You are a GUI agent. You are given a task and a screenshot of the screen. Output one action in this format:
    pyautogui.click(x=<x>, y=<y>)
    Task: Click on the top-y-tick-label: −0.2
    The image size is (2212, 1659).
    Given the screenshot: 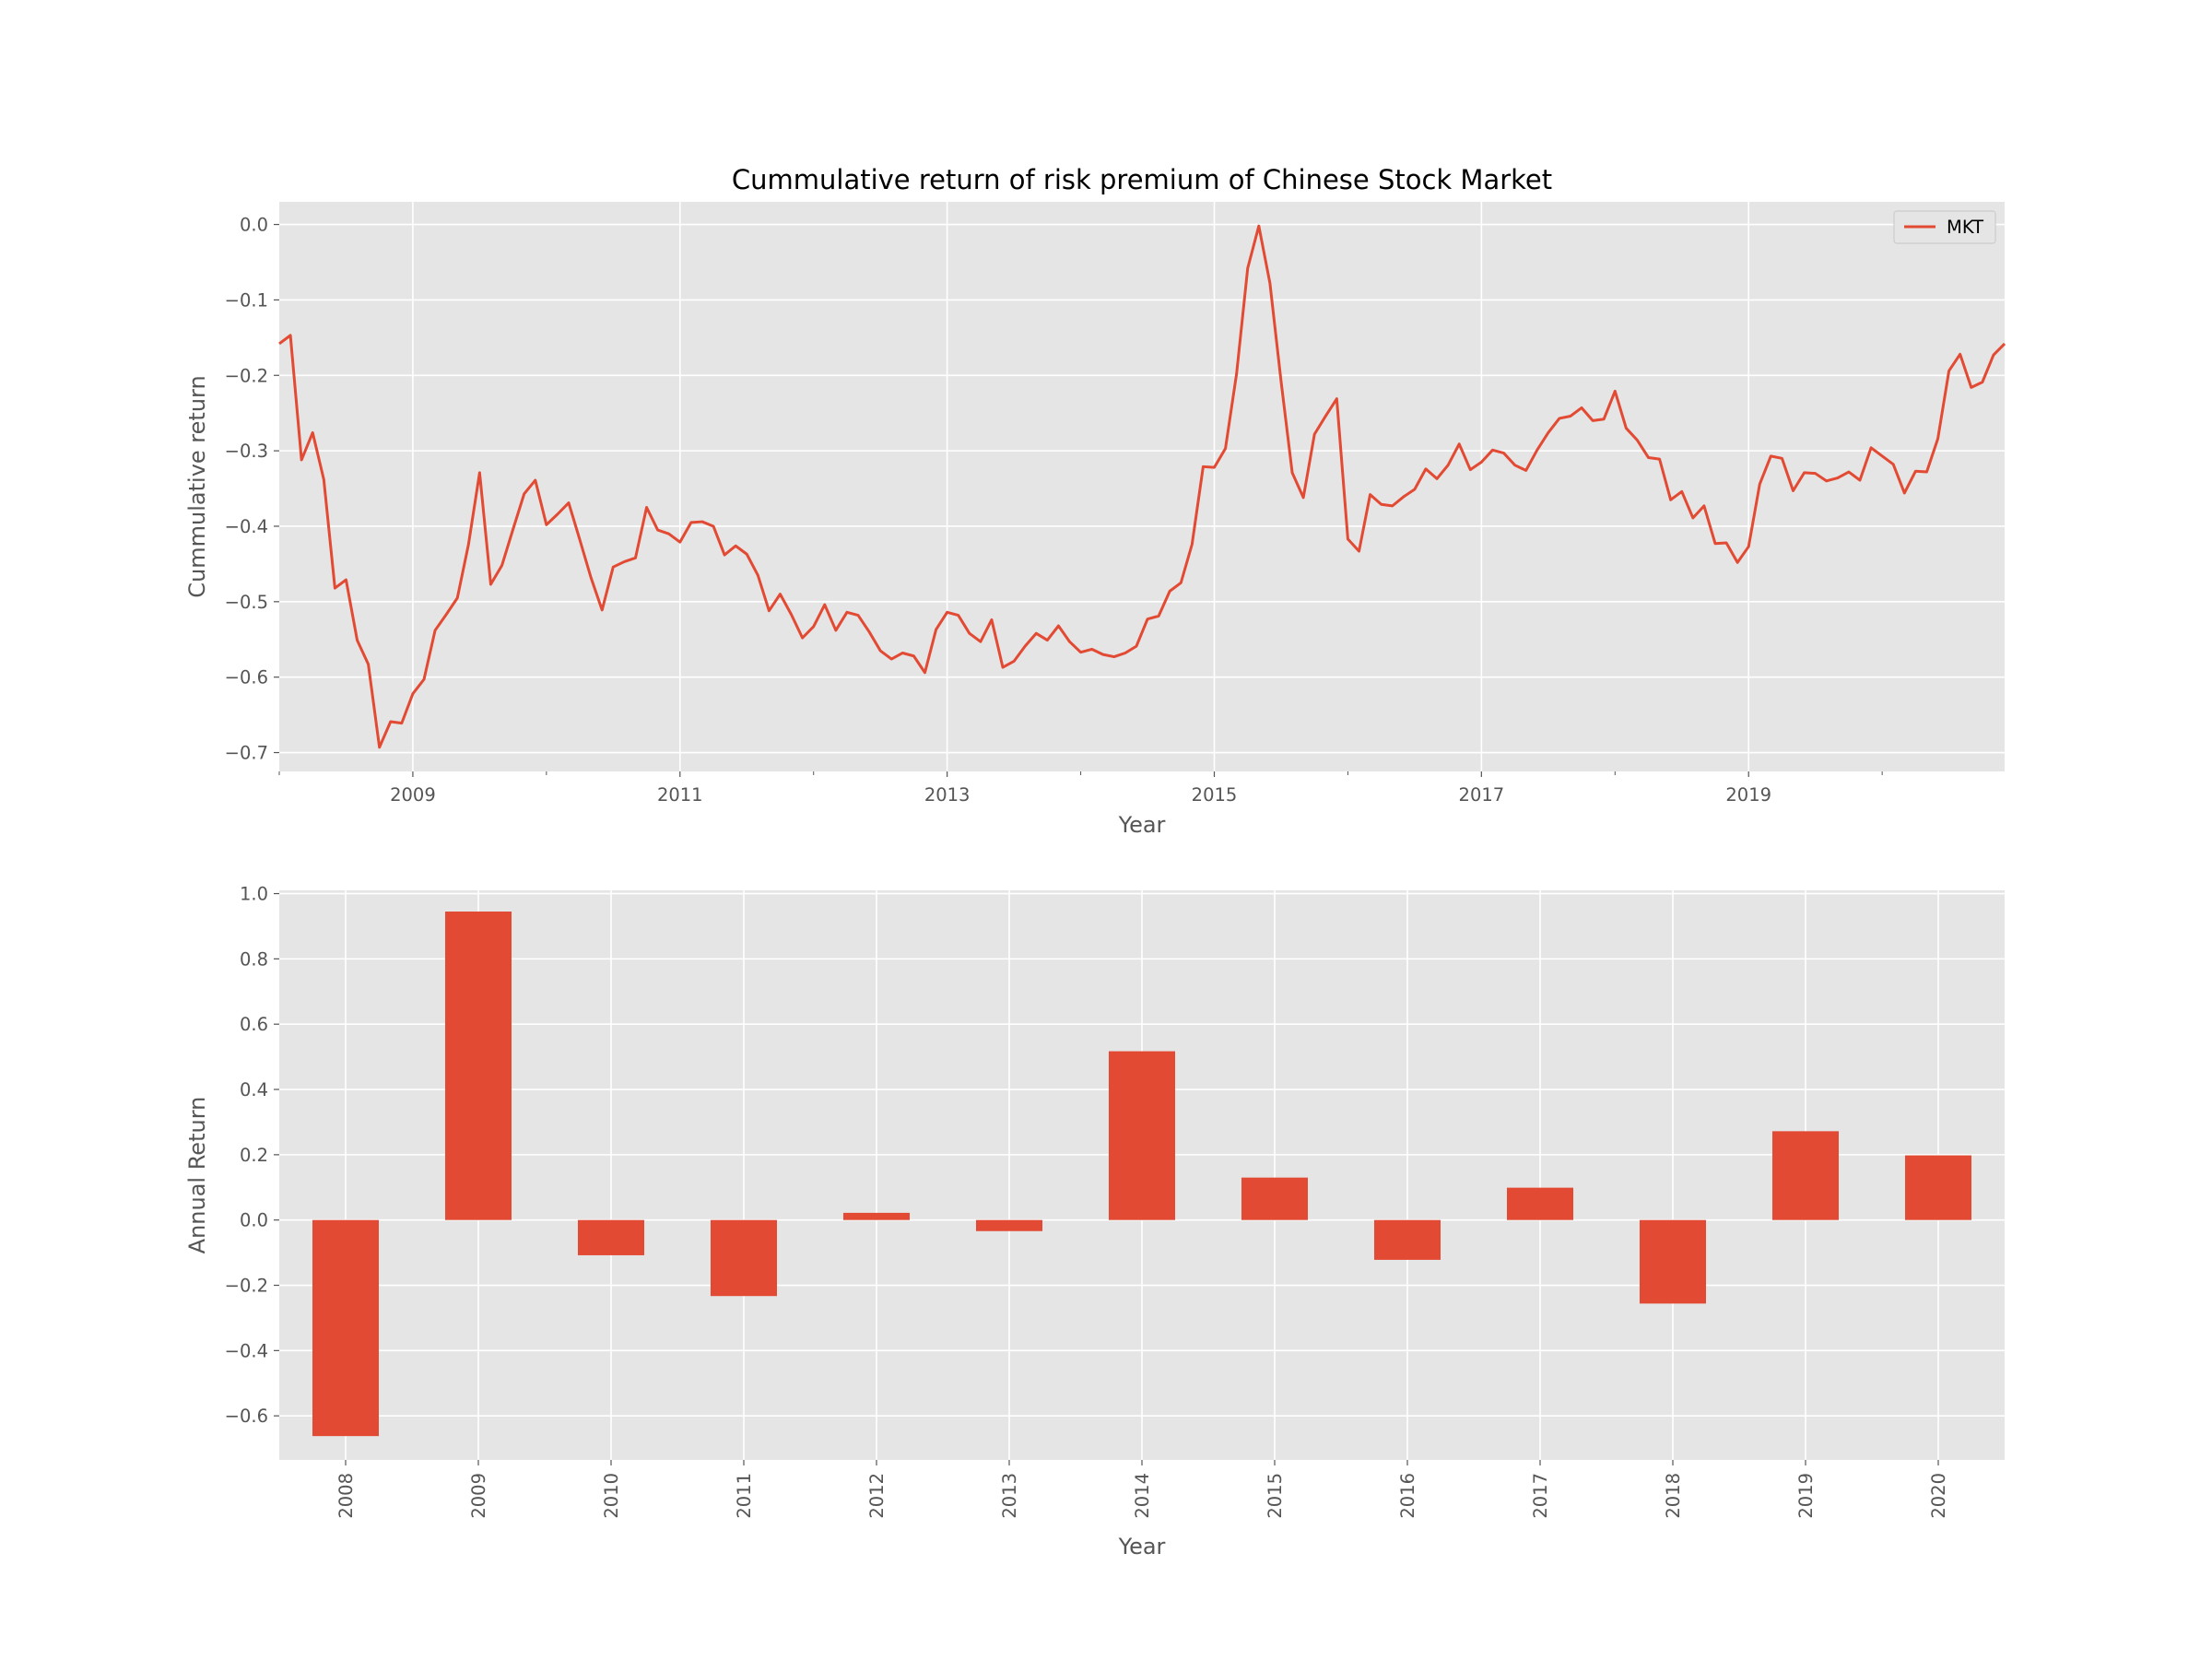 What is the action you would take?
    pyautogui.click(x=246, y=375)
    